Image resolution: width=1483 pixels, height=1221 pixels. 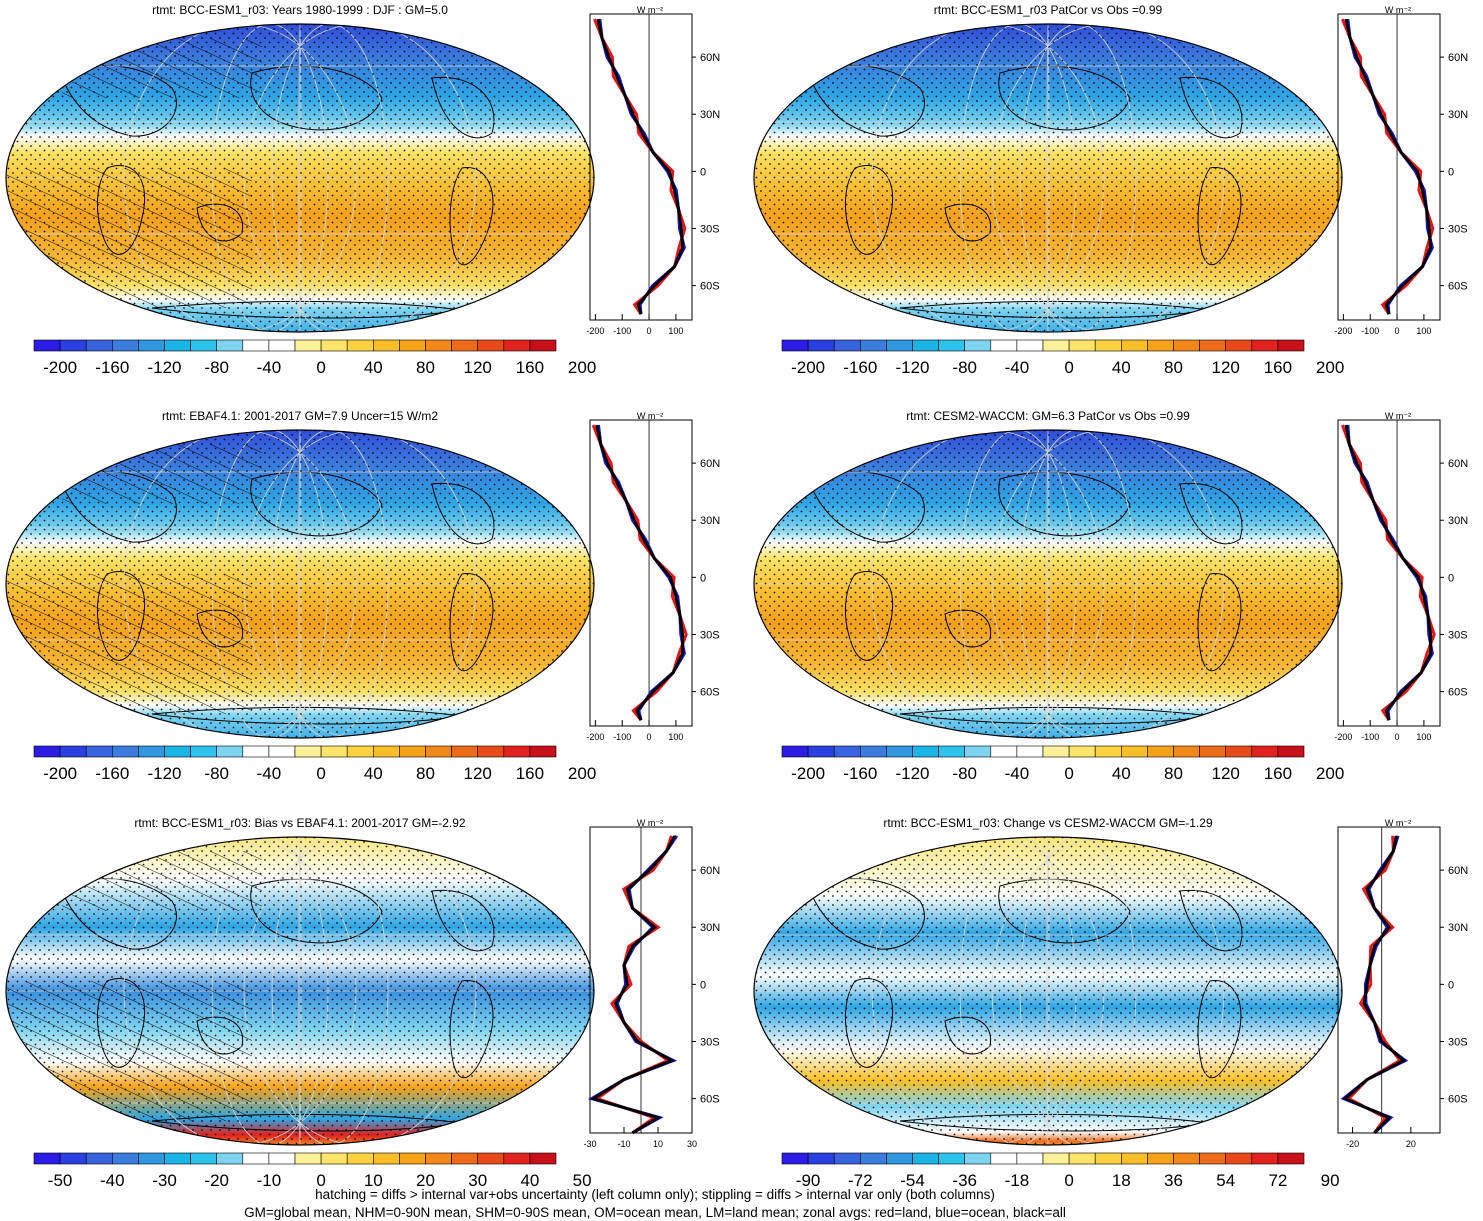 What do you see at coordinates (1121, 367) in the screenshot?
I see `colorbar-tick-label: 40` at bounding box center [1121, 367].